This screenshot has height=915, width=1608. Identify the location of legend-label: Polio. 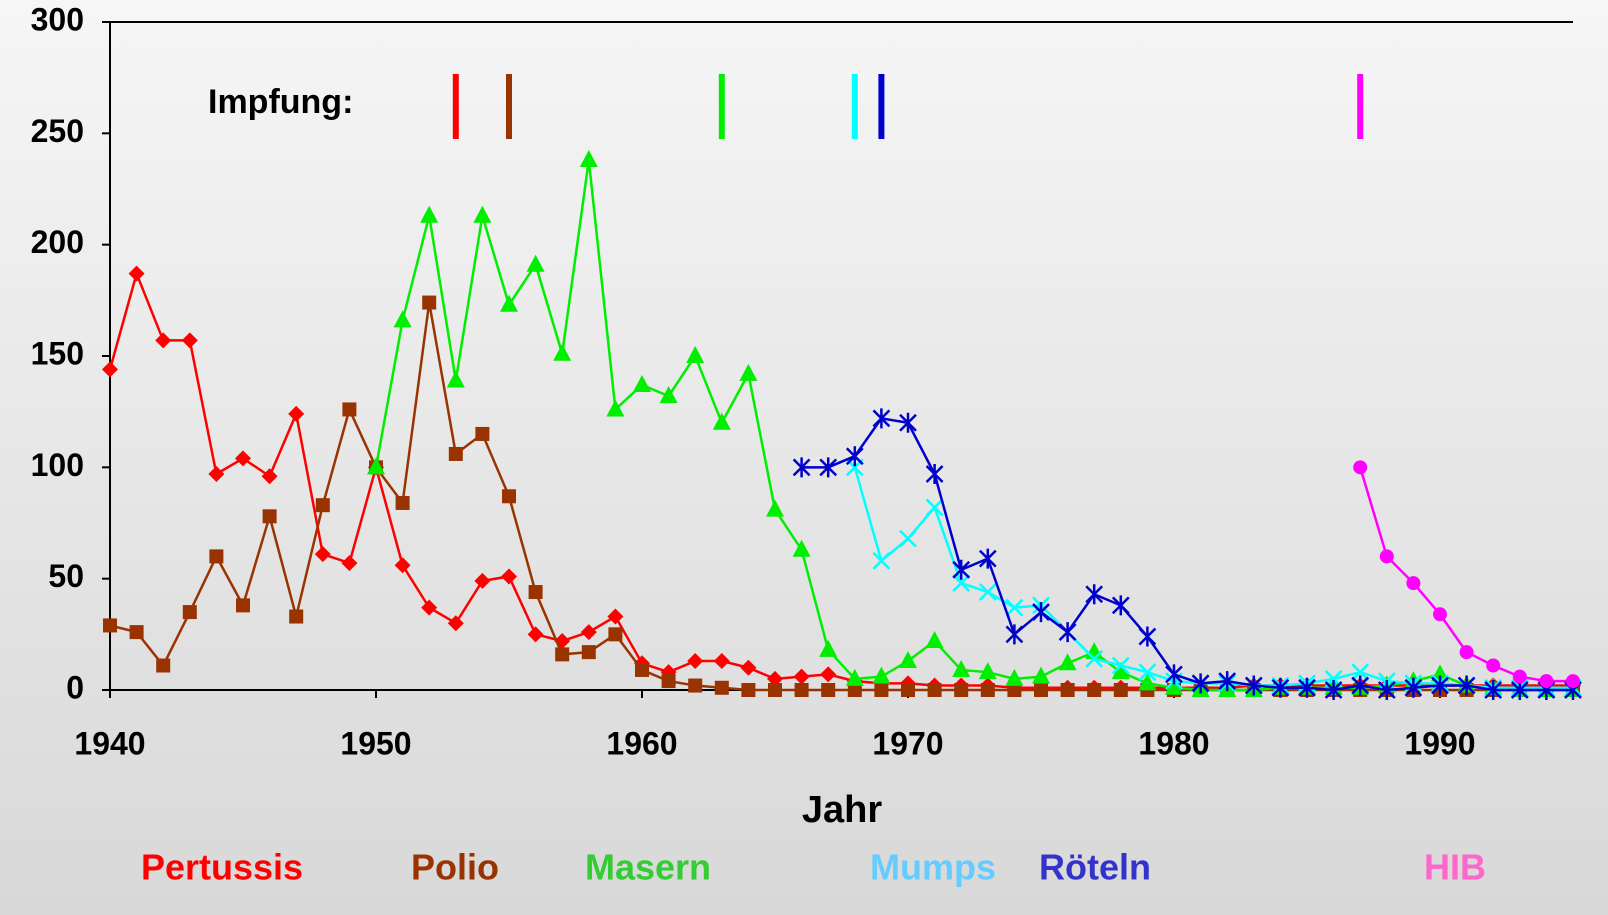
(455, 867).